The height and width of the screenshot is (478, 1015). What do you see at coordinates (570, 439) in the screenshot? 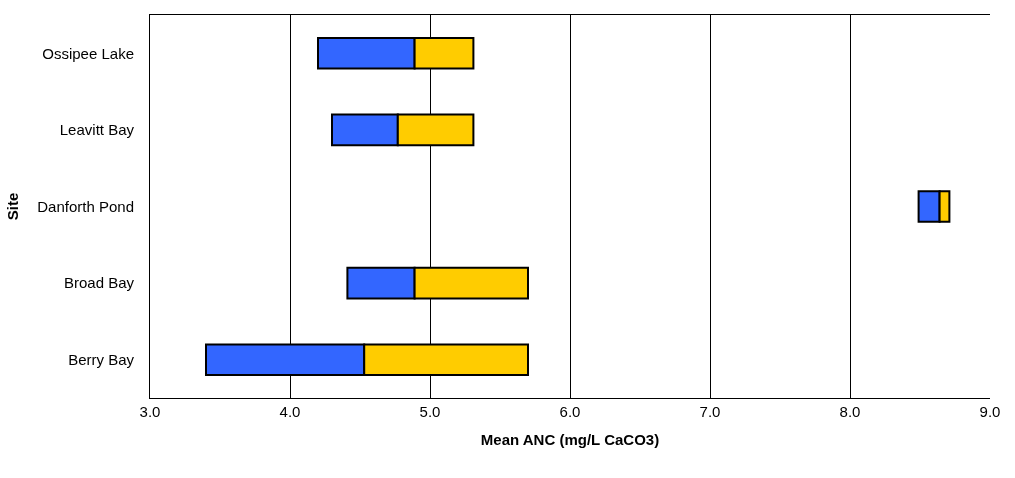
I see `x-axis-title: Mean ANC (mg/L CaCO3)` at bounding box center [570, 439].